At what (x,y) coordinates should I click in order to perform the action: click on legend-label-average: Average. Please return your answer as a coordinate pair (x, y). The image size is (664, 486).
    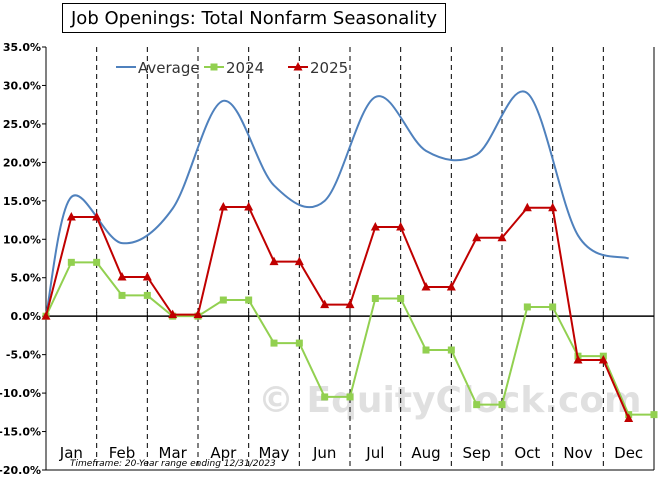
    Looking at the image, I should click on (169, 68).